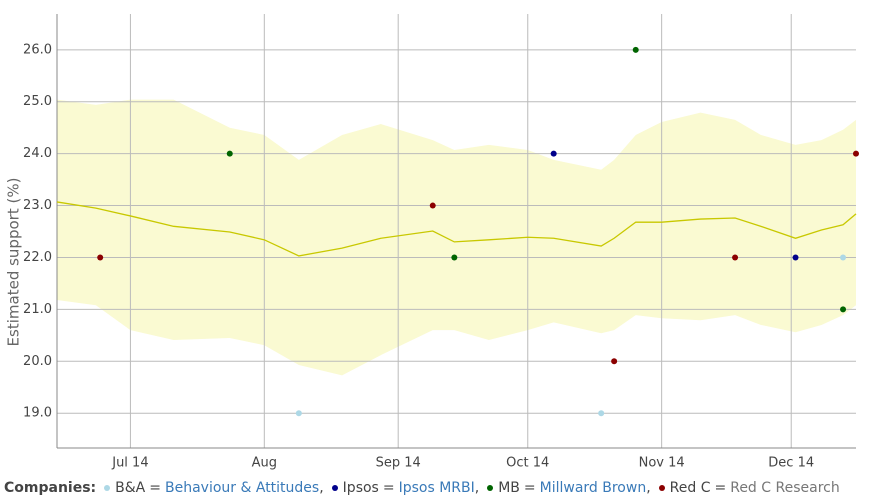 The image size is (877, 497). What do you see at coordinates (37, 413) in the screenshot?
I see `y-tick-label: 19.0` at bounding box center [37, 413].